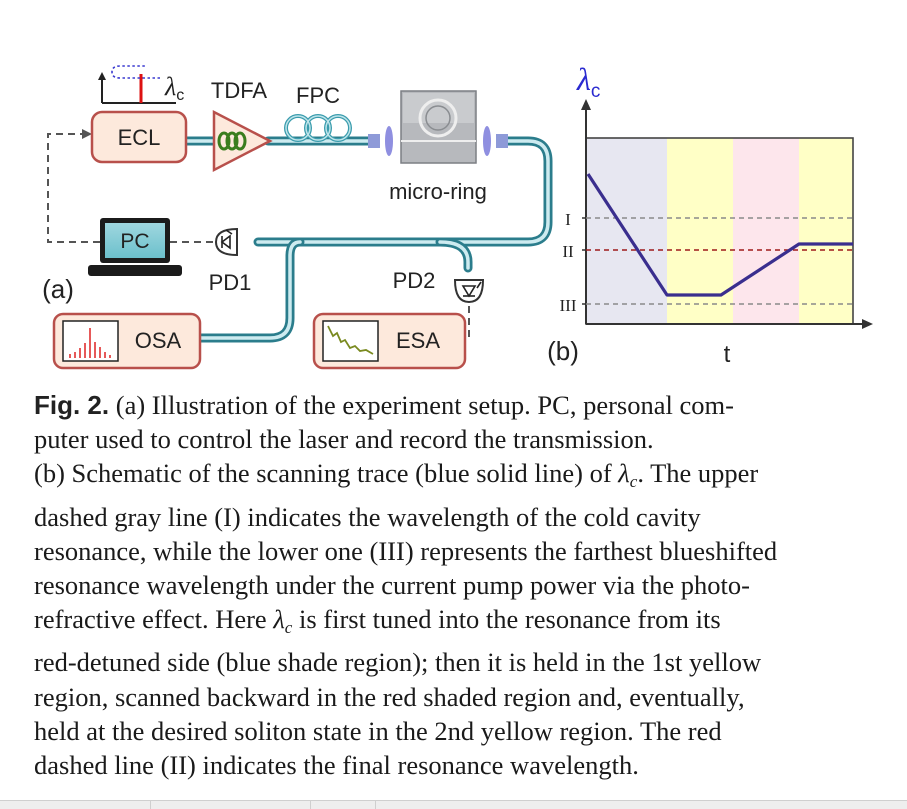 The width and height of the screenshot is (907, 809). Describe the element at coordinates (127, 341) in the screenshot. I see `osa-box: OSA` at that location.